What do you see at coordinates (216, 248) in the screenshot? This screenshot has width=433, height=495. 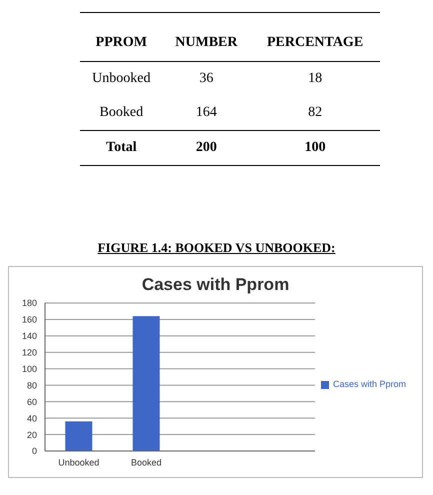 I see `caption: FIGURE 1.4: BOOKED VS UNBOOKED:` at bounding box center [216, 248].